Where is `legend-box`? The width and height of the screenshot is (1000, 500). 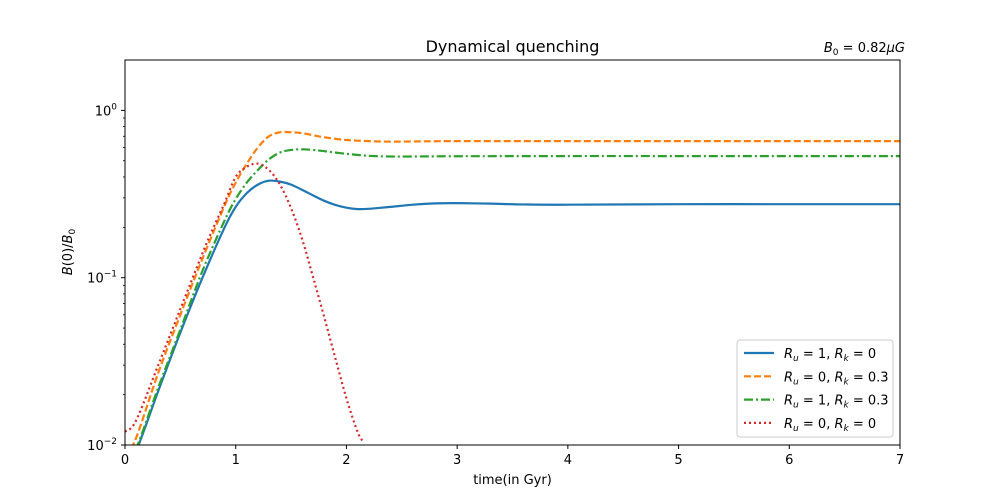
legend-box is located at coordinates (815, 388).